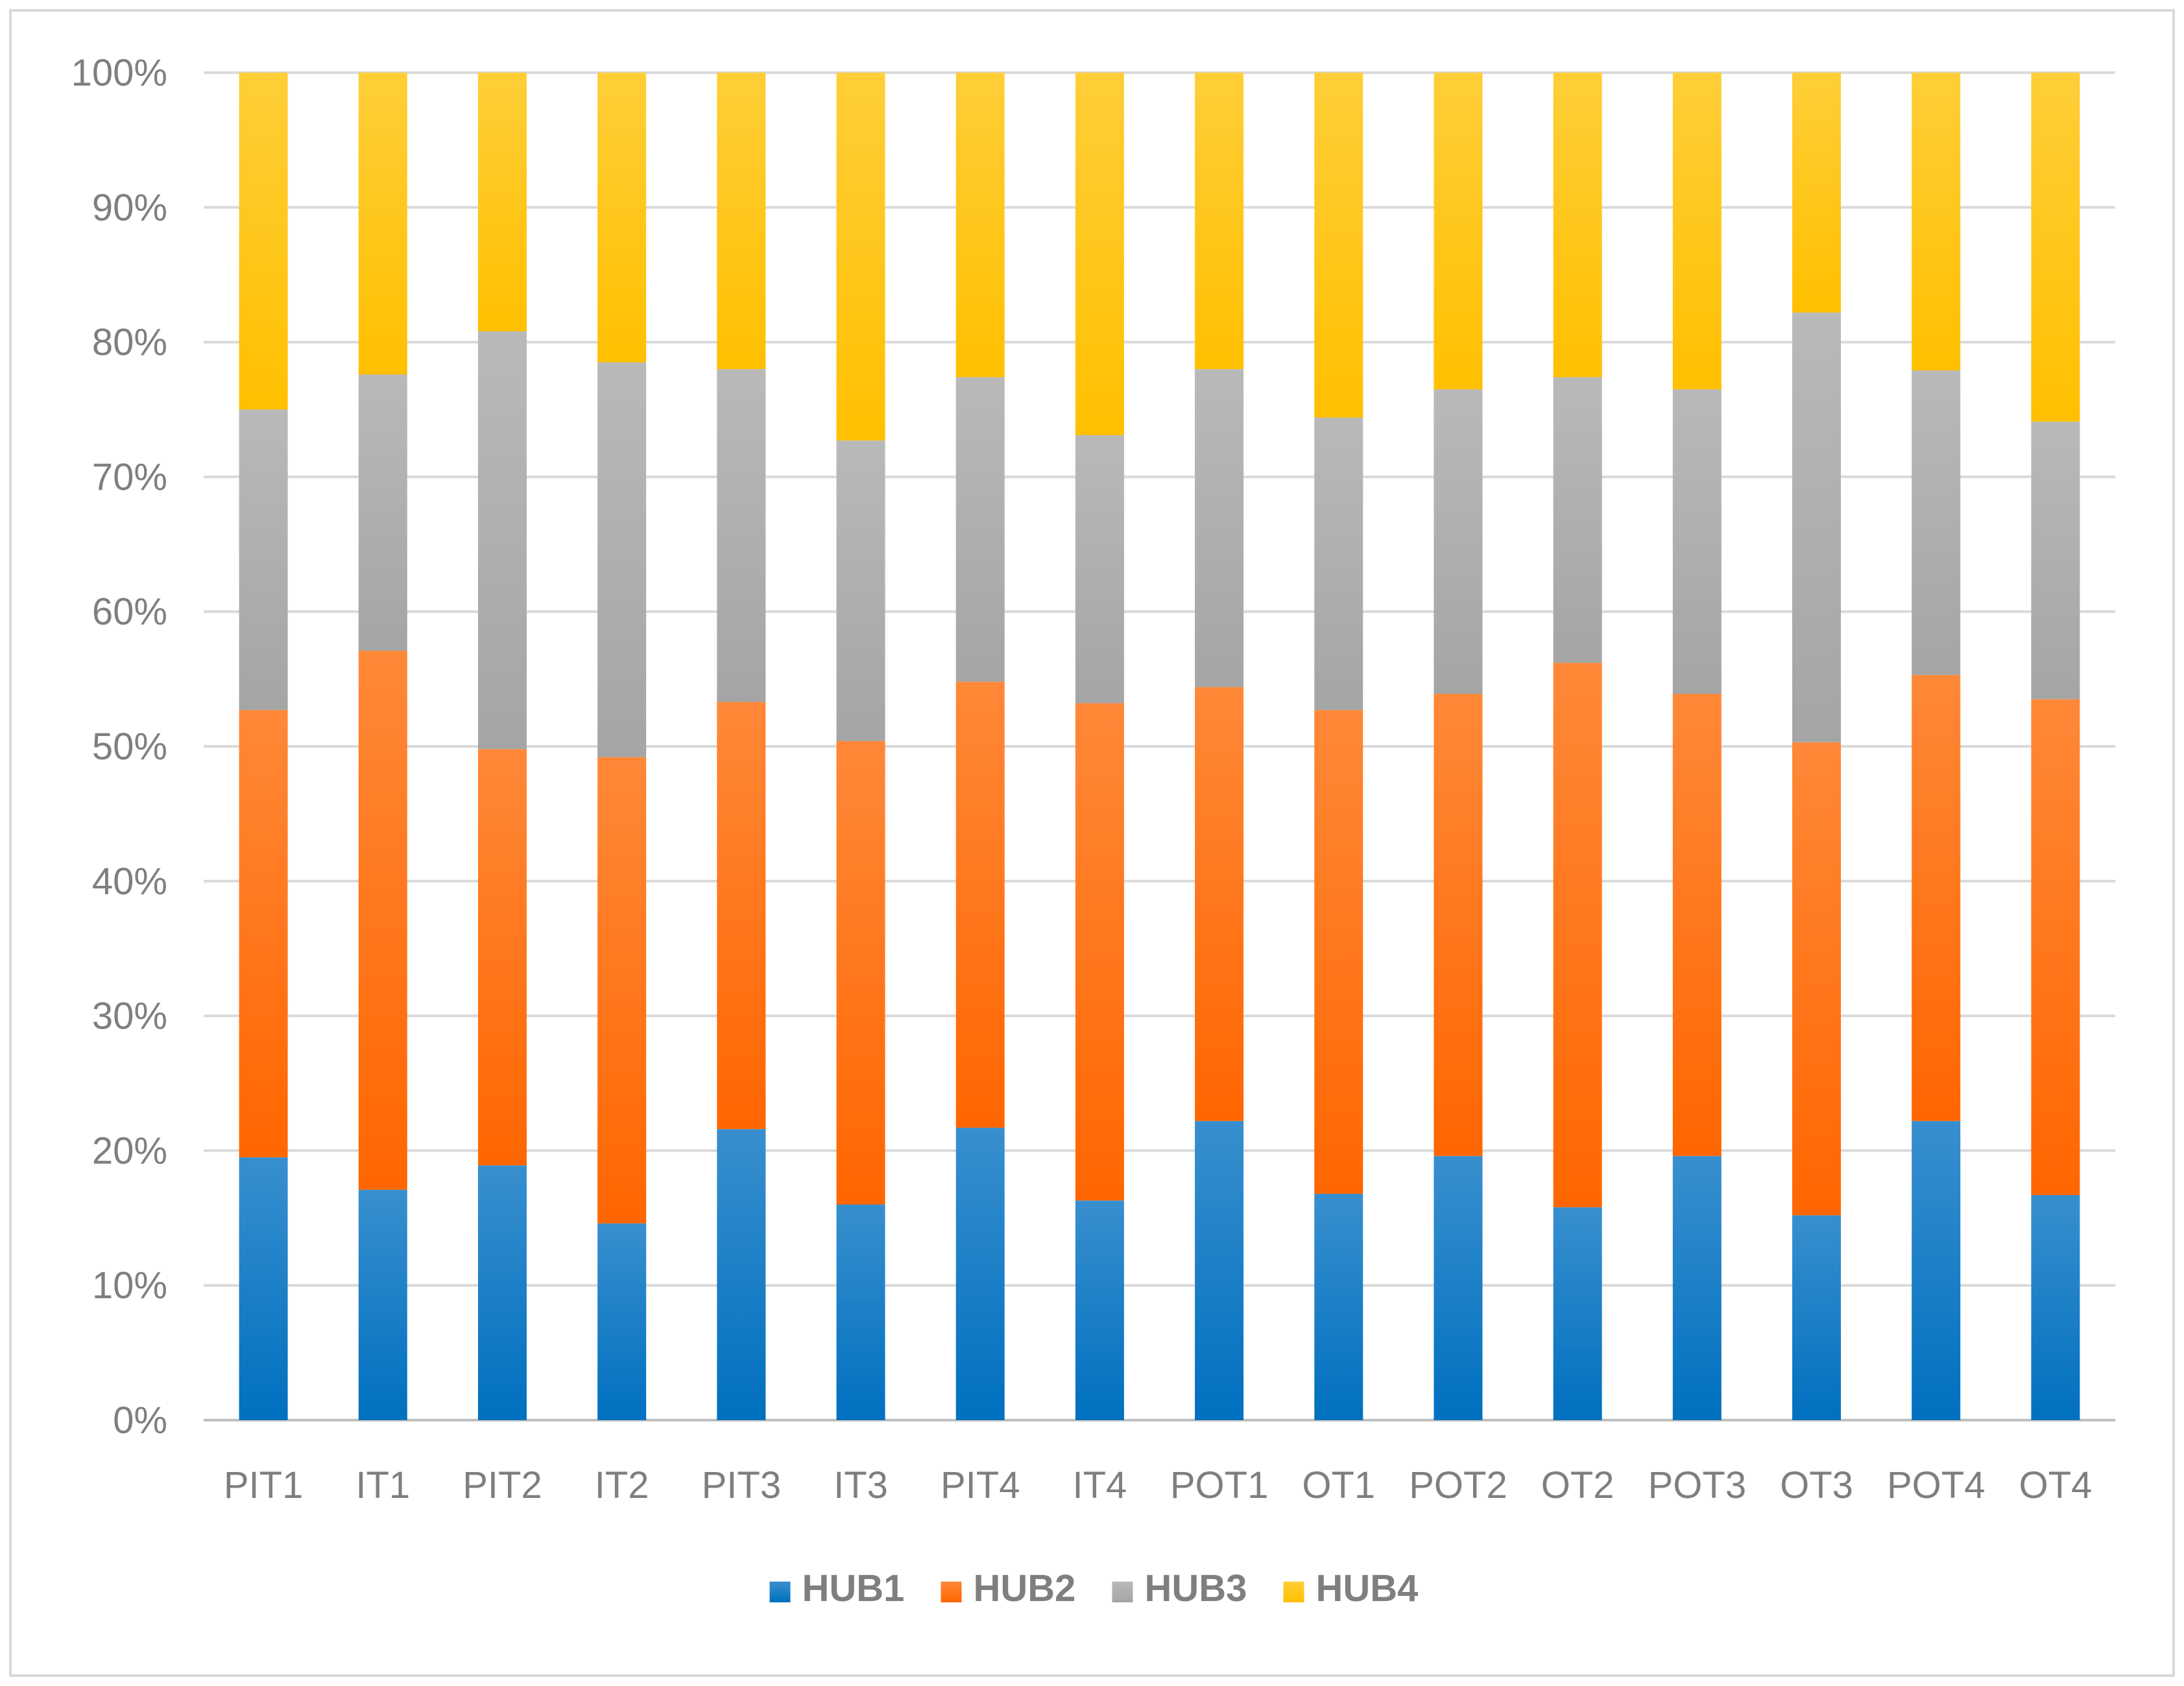  What do you see at coordinates (129, 1285) in the screenshot?
I see `y-tick-label: 10%` at bounding box center [129, 1285].